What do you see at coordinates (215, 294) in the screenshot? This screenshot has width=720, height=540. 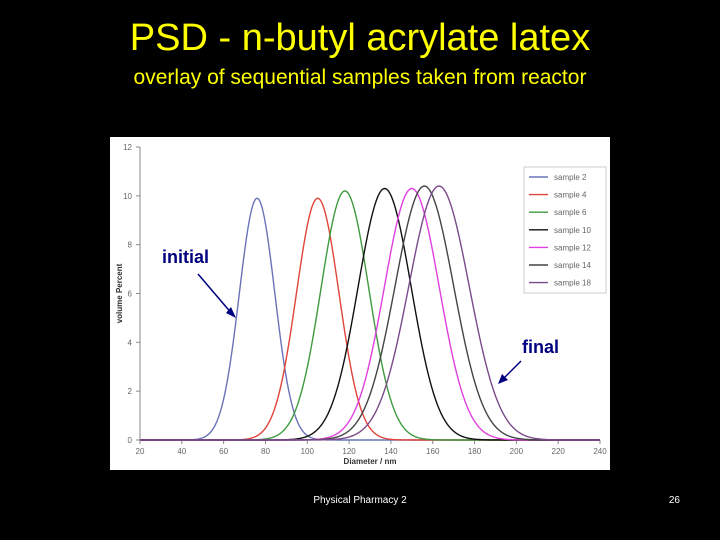 I see `initial-arrow-line` at bounding box center [215, 294].